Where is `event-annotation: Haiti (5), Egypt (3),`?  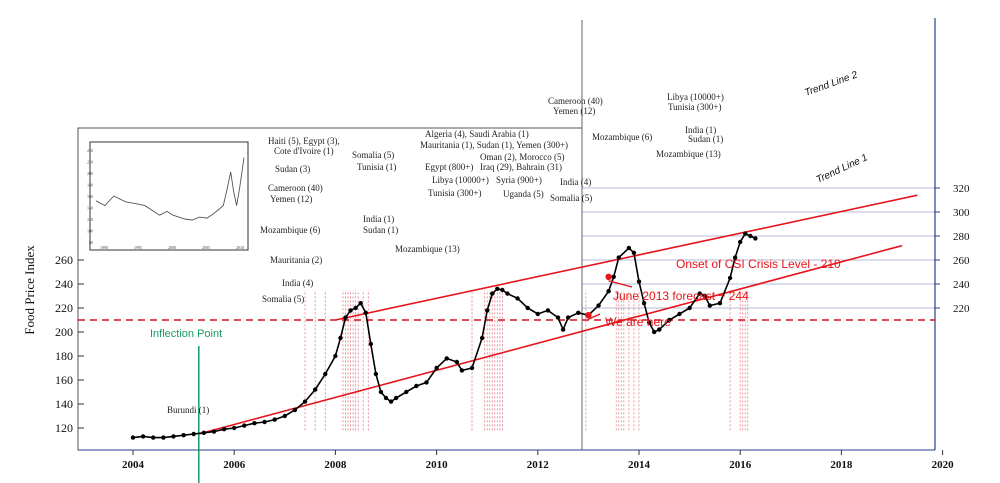
event-annotation: Haiti (5), Egypt (3), is located at coordinates (304, 141).